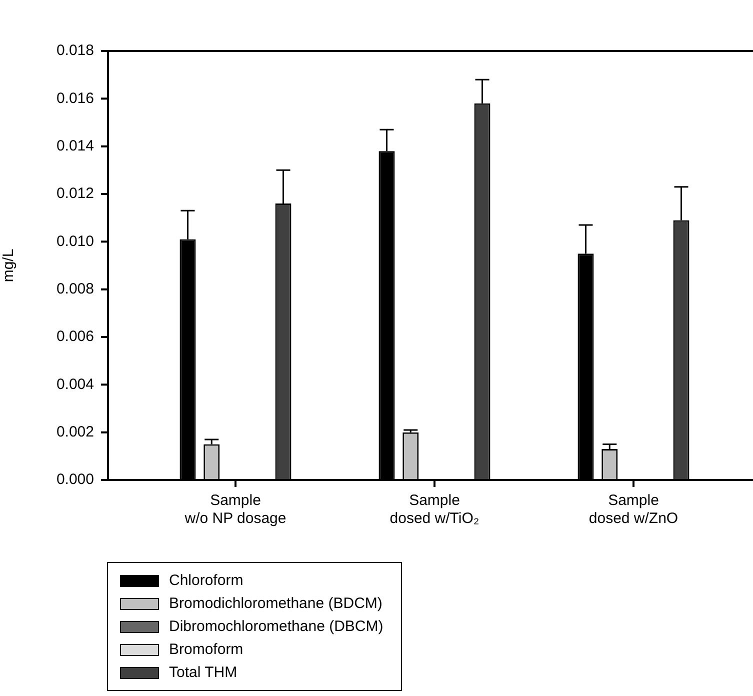 This screenshot has width=753, height=696. What do you see at coordinates (75, 241) in the screenshot?
I see `y-tick-label: 0.010` at bounding box center [75, 241].